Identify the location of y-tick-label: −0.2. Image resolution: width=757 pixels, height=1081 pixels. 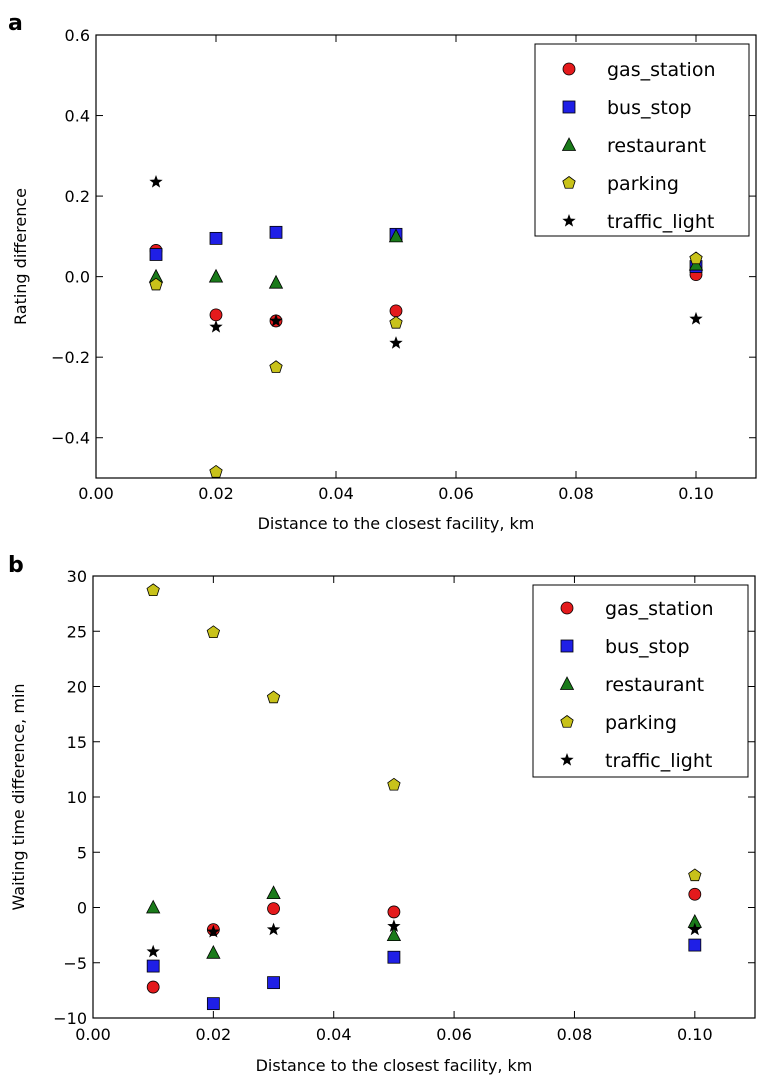
(70, 357).